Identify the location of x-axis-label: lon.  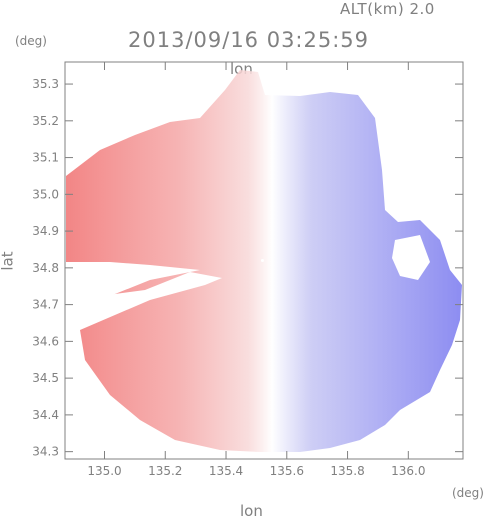
(251, 511).